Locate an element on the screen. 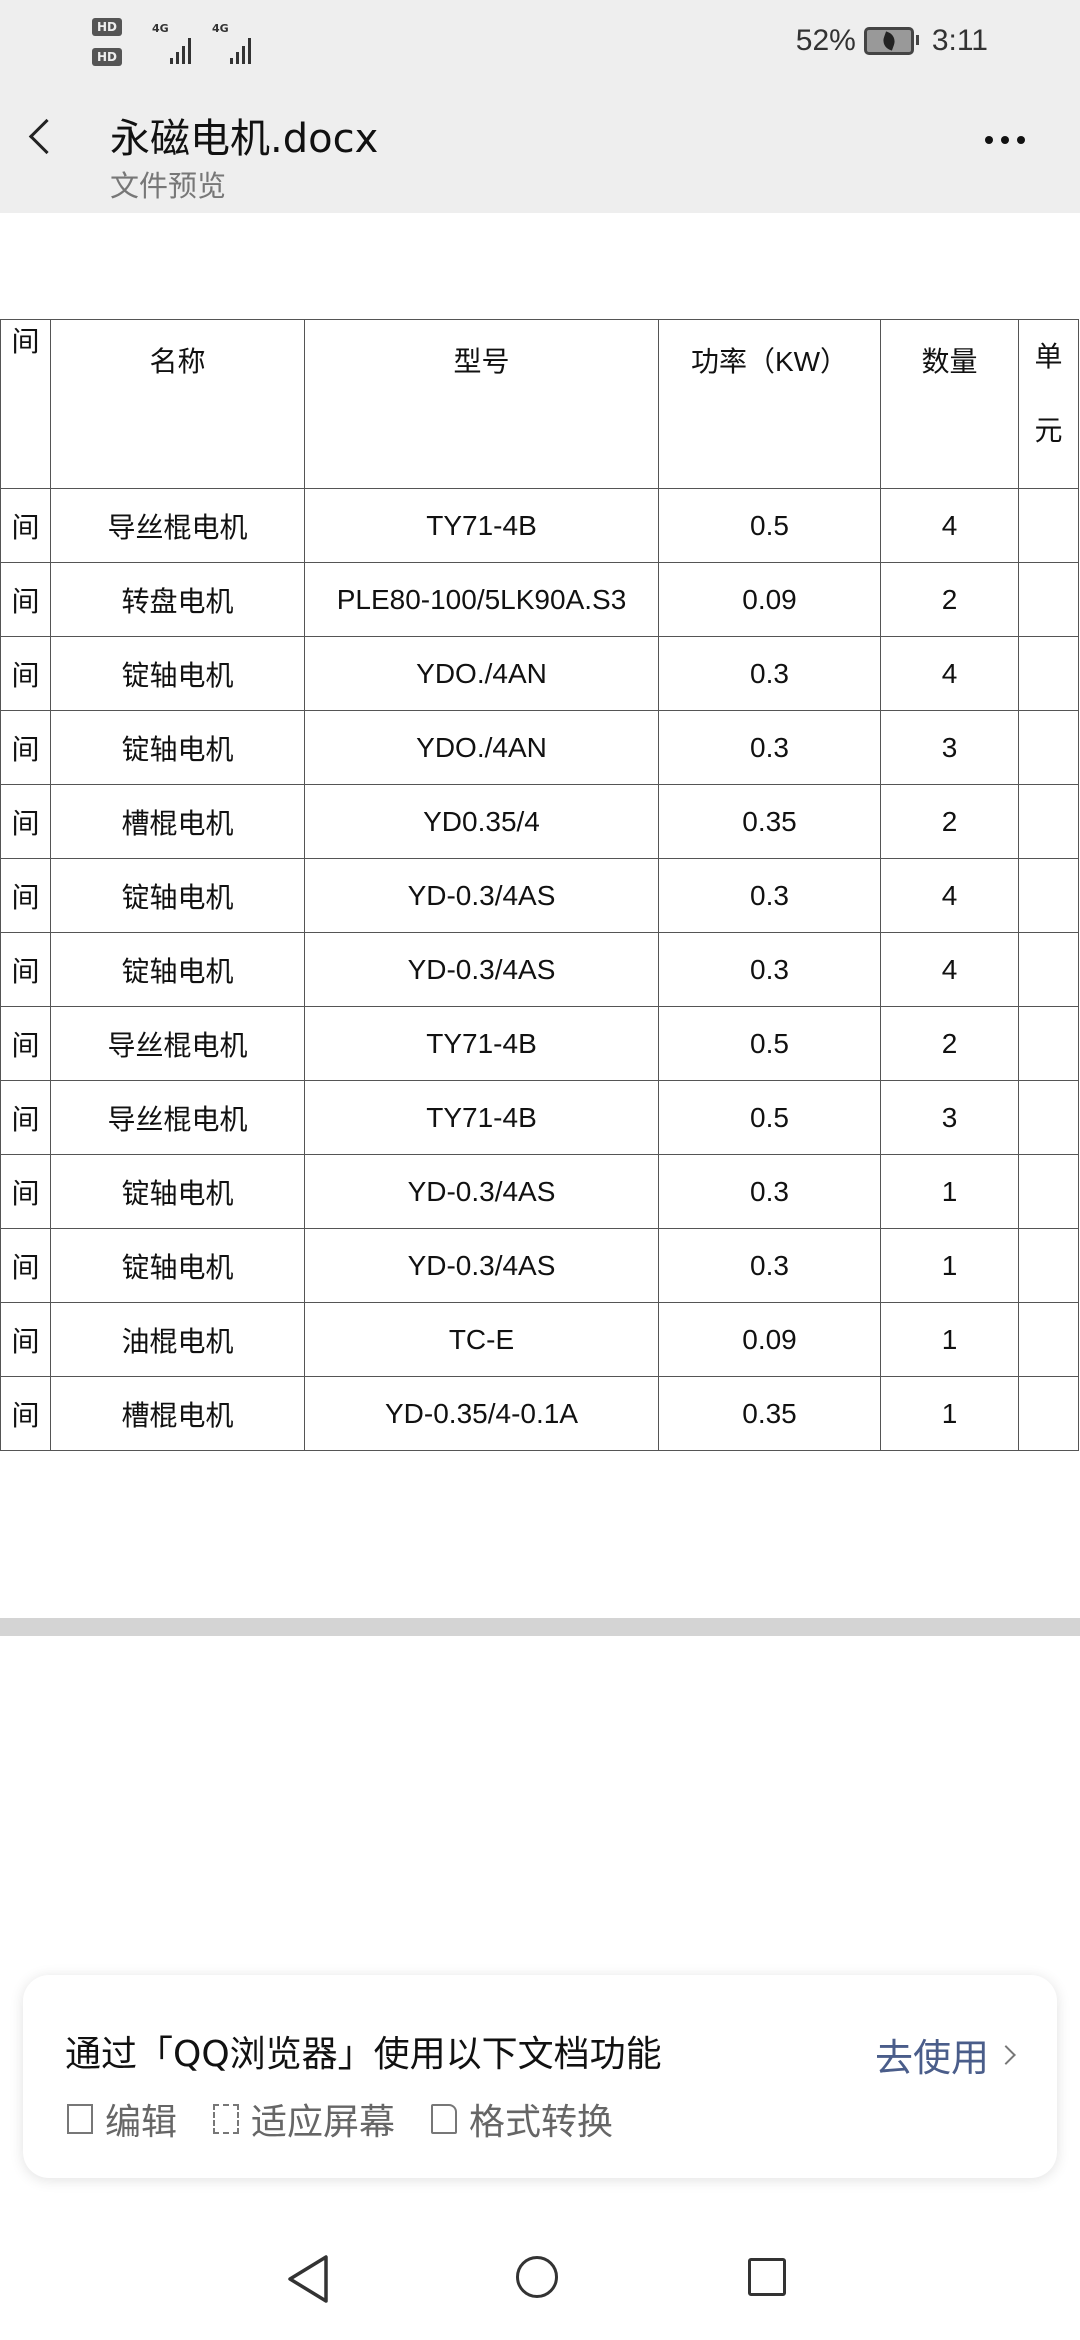 The width and height of the screenshot is (1080, 2340). table-cell: 转盘电机 is located at coordinates (177, 599).